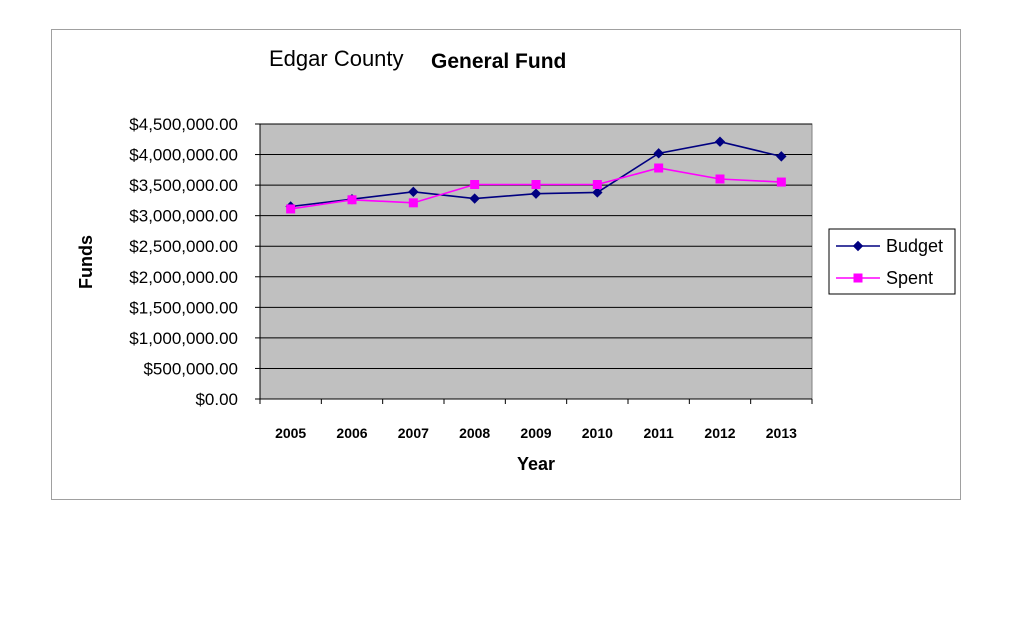 This screenshot has height=640, width=1024. I want to click on series-layer, so click(536, 175).